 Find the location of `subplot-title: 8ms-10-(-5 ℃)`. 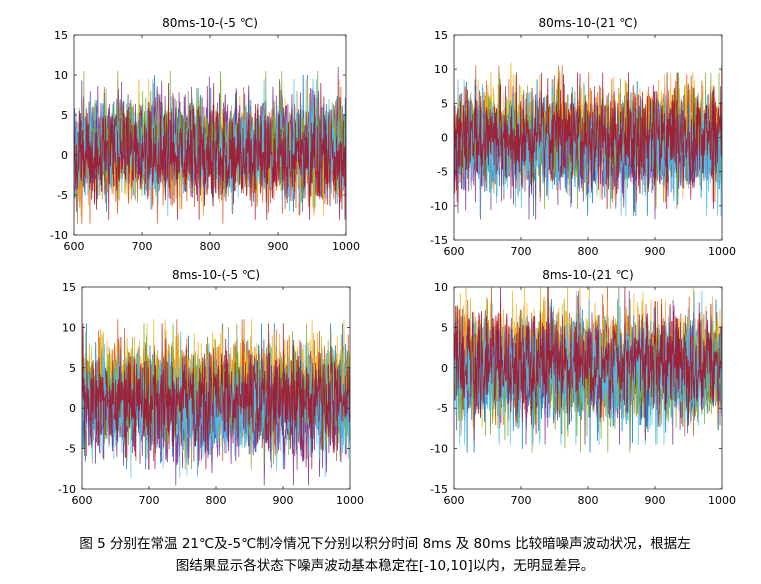

subplot-title: 8ms-10-(-5 ℃) is located at coordinates (216, 275).